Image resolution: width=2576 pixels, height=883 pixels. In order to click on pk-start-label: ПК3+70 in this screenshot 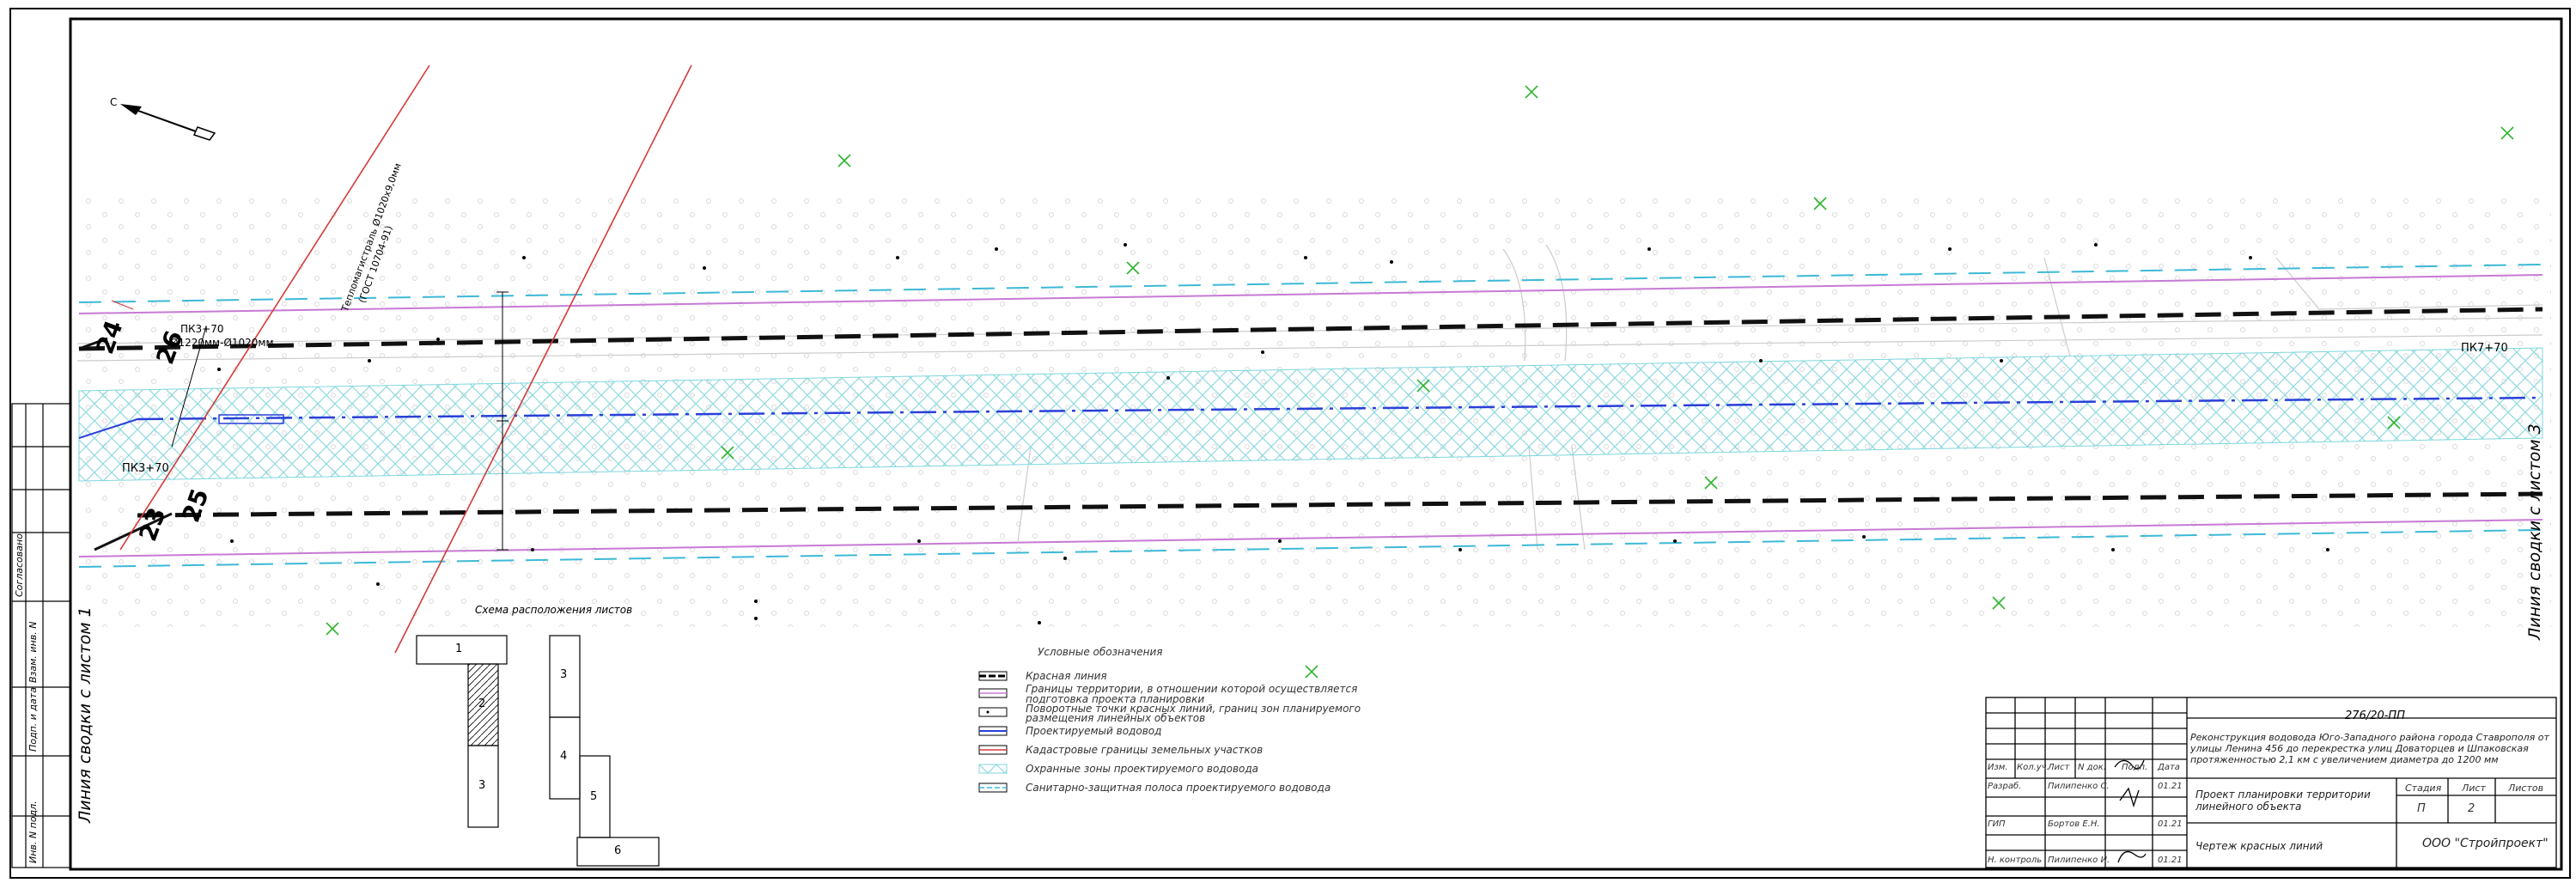, I will do `click(145, 468)`.